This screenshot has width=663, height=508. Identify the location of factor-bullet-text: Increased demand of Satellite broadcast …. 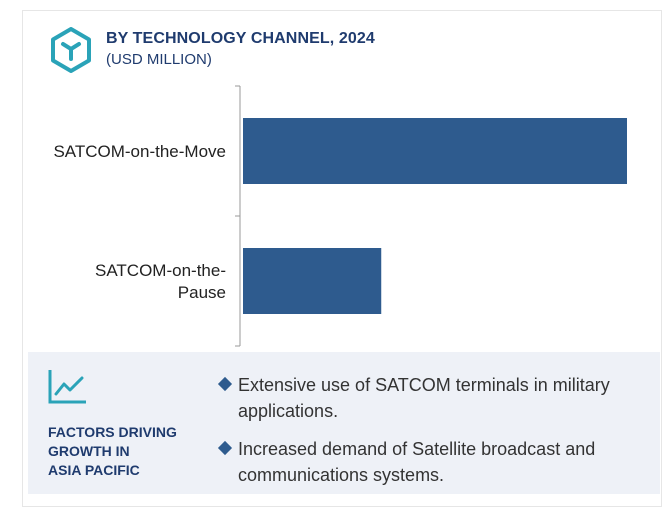
(417, 462).